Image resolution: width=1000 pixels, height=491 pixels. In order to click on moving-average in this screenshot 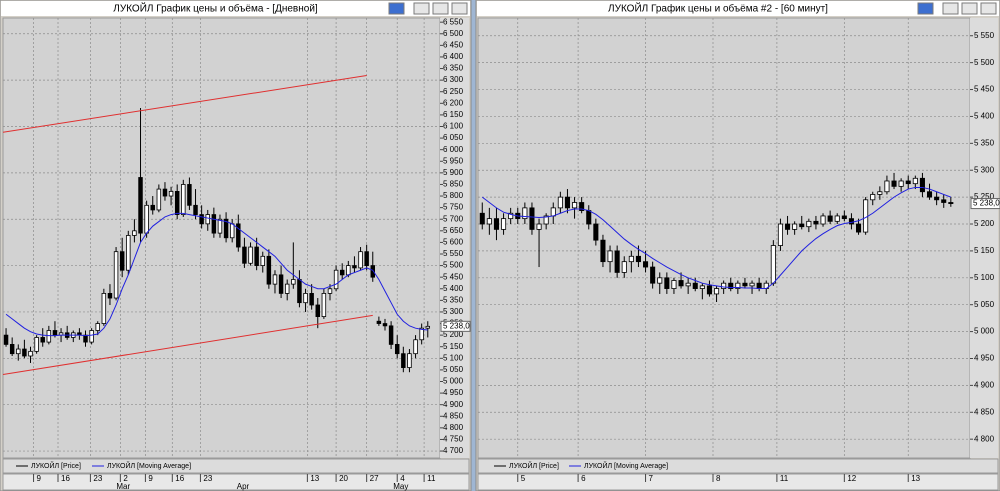, I will do `click(716, 238)`.